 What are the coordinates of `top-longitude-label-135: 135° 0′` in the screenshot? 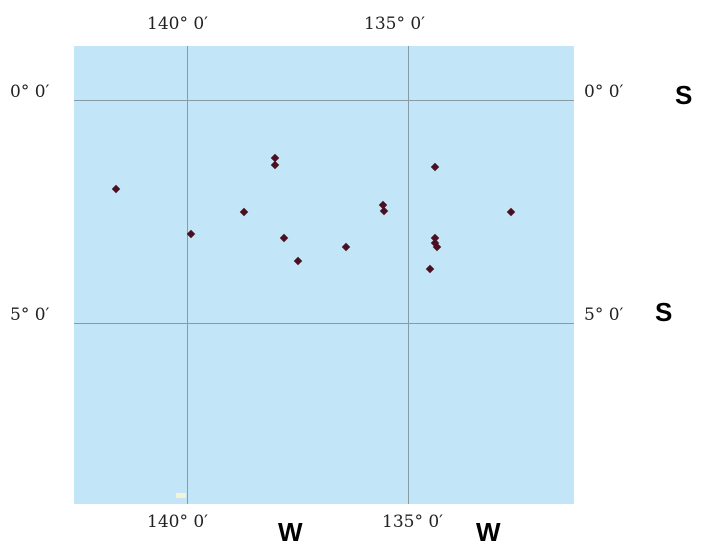 It's located at (395, 24).